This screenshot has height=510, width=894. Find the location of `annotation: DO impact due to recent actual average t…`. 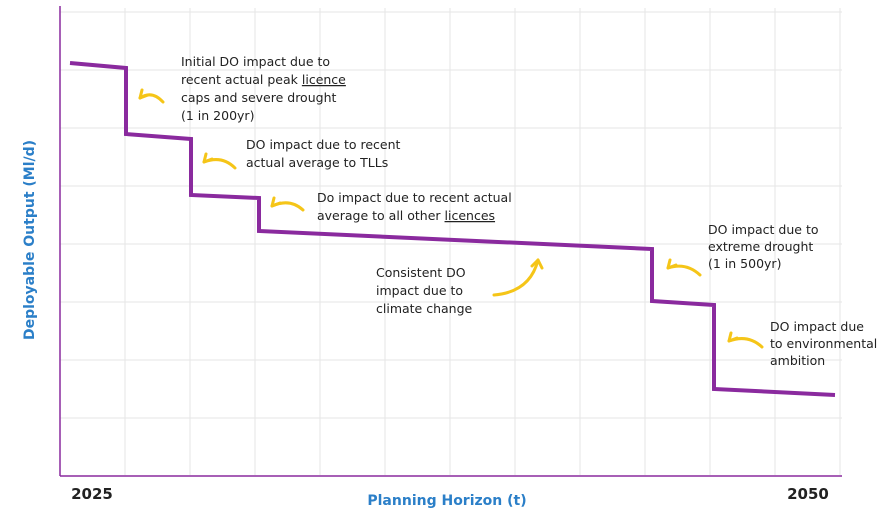

annotation: DO impact due to recent actual average t… is located at coordinates (325, 153).